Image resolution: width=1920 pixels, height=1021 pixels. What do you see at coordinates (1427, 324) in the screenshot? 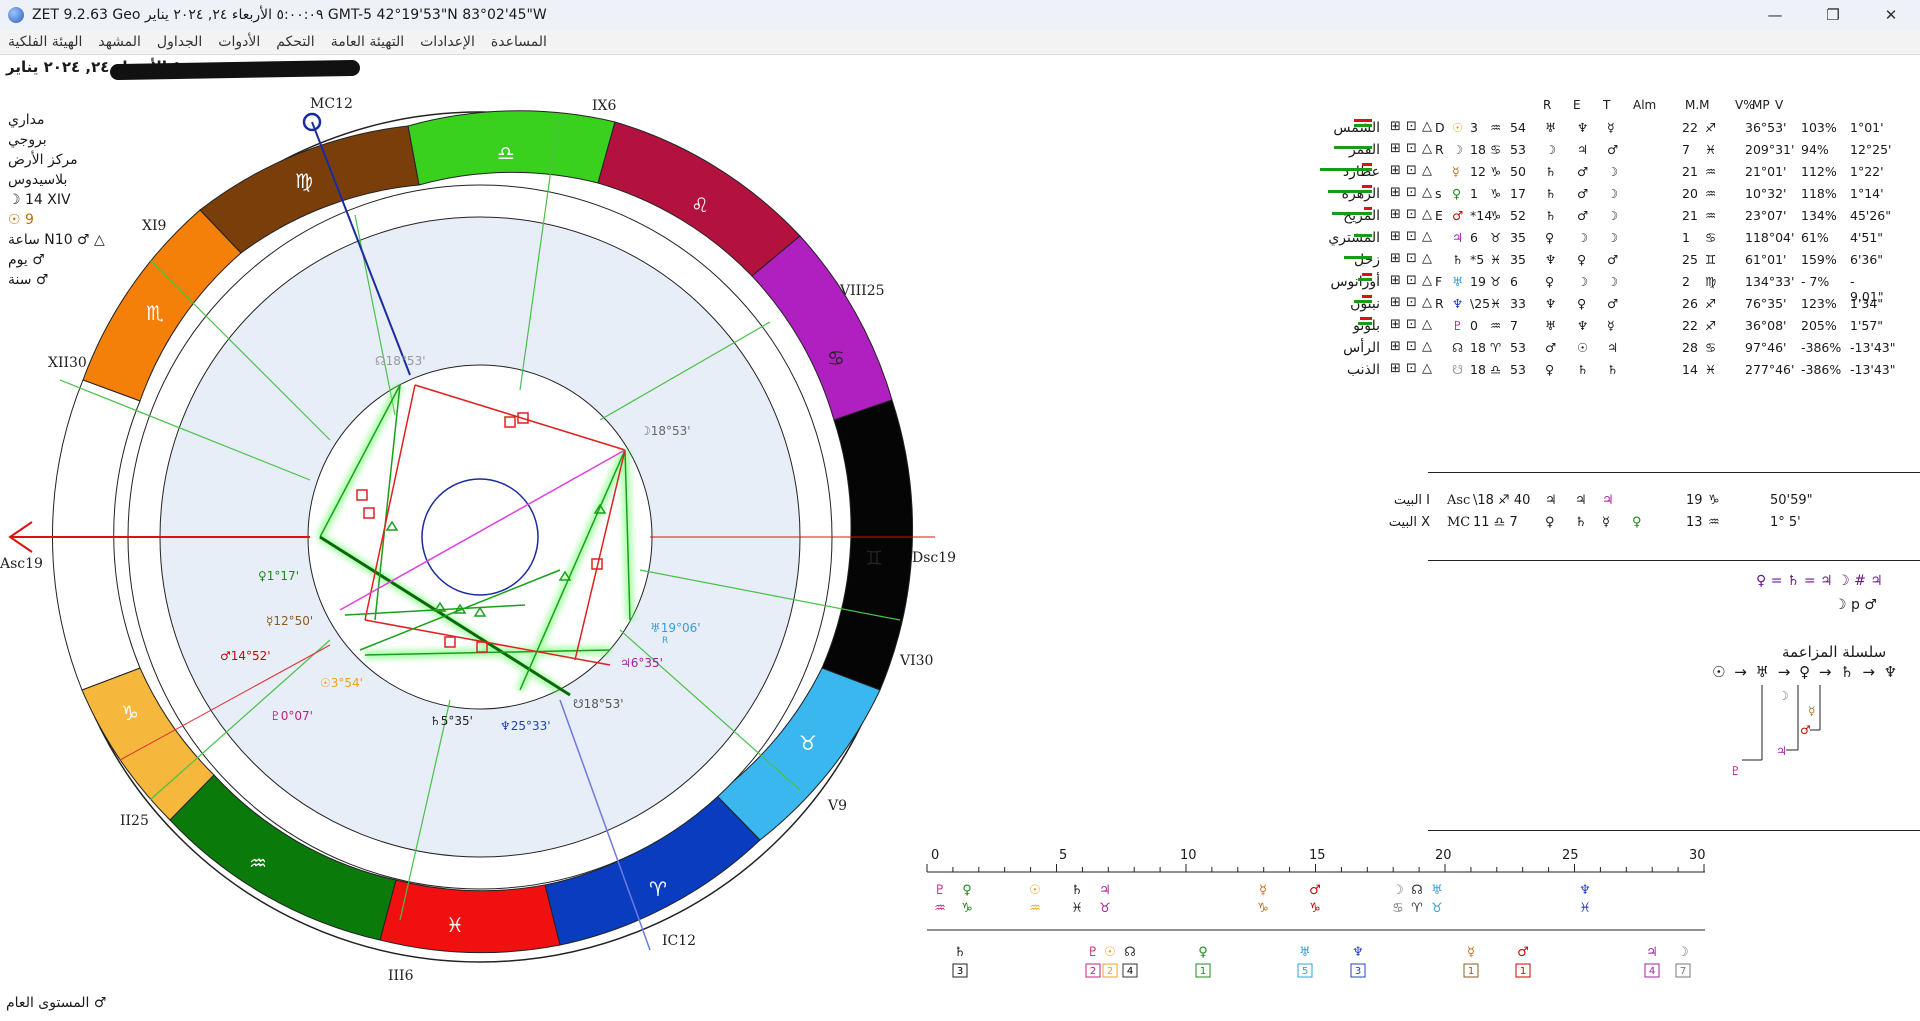
I see `dignity-box-icon: △` at bounding box center [1427, 324].